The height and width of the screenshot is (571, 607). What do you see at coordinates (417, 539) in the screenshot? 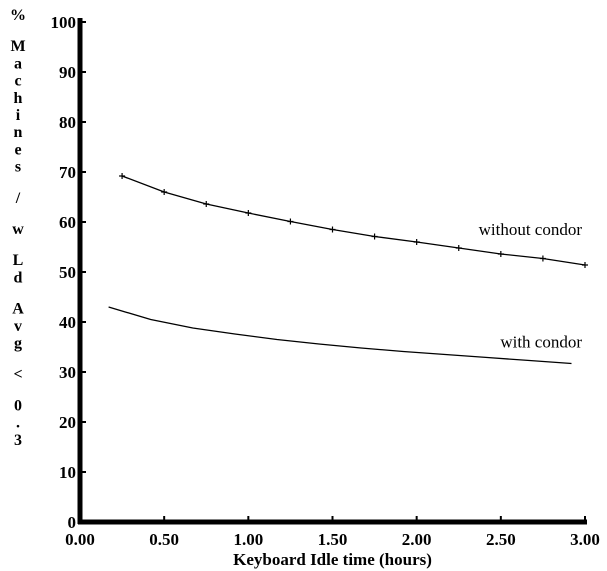
I see `x-tick-label: 2.00` at bounding box center [417, 539].